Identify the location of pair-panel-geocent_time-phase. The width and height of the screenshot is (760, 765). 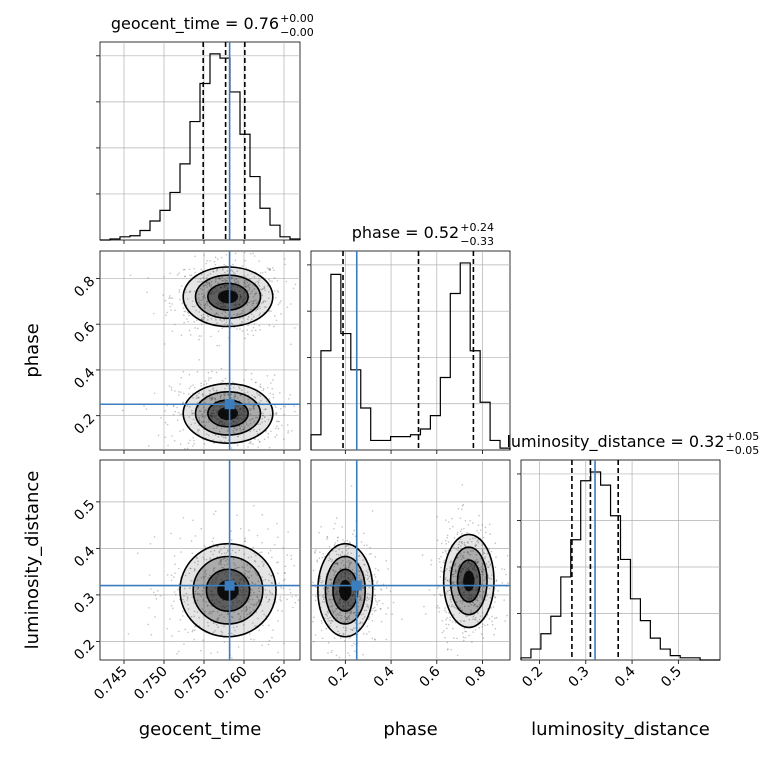
(200, 350).